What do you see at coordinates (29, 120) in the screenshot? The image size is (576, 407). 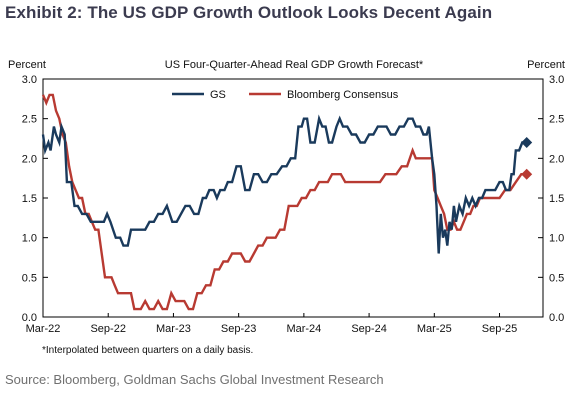 I see `y-tick-label-left: 2.5` at bounding box center [29, 120].